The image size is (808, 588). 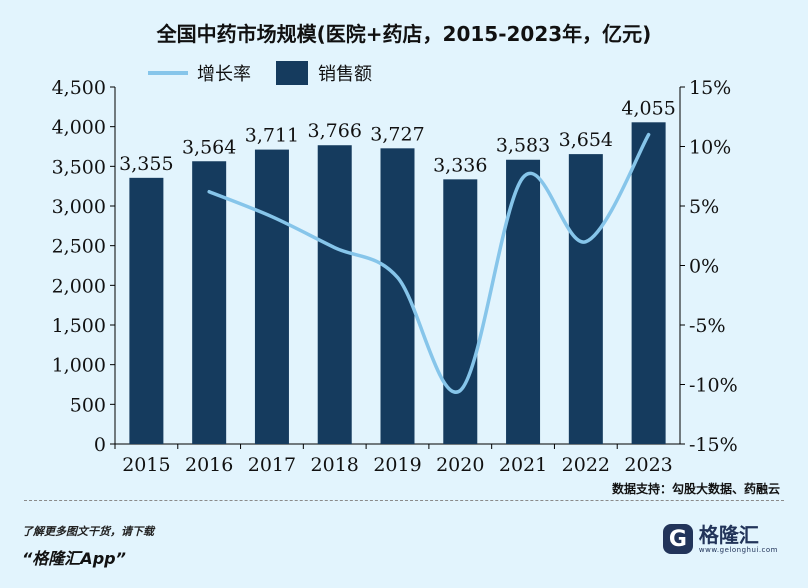 I want to click on footer-promo: 了解更多图文干货，请下载, so click(x=88, y=531).